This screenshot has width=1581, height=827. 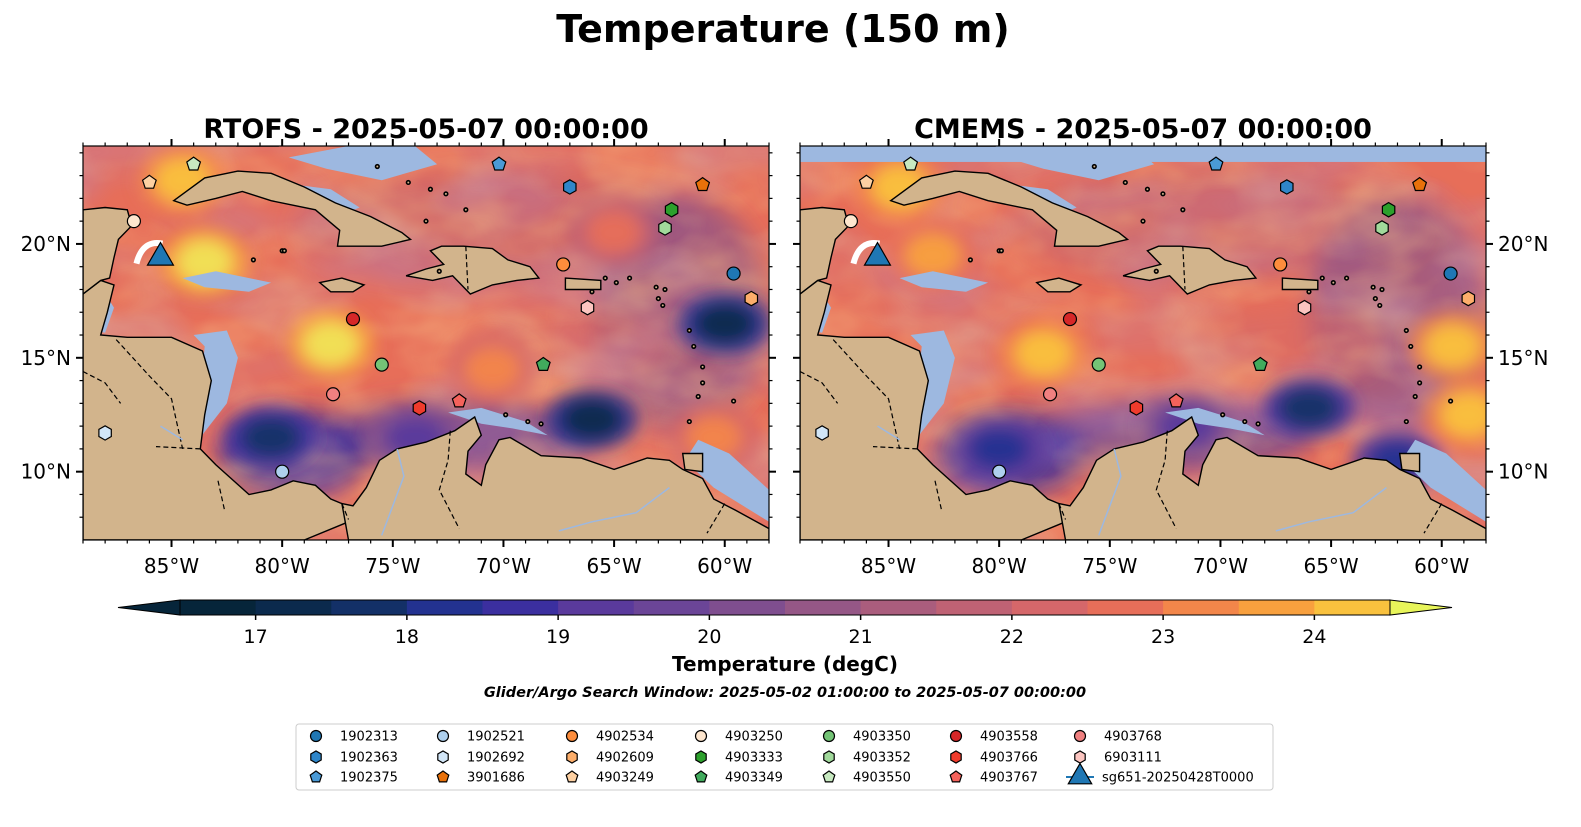 What do you see at coordinates (1163, 637) in the screenshot?
I see `colorbar-tick-label: 23` at bounding box center [1163, 637].